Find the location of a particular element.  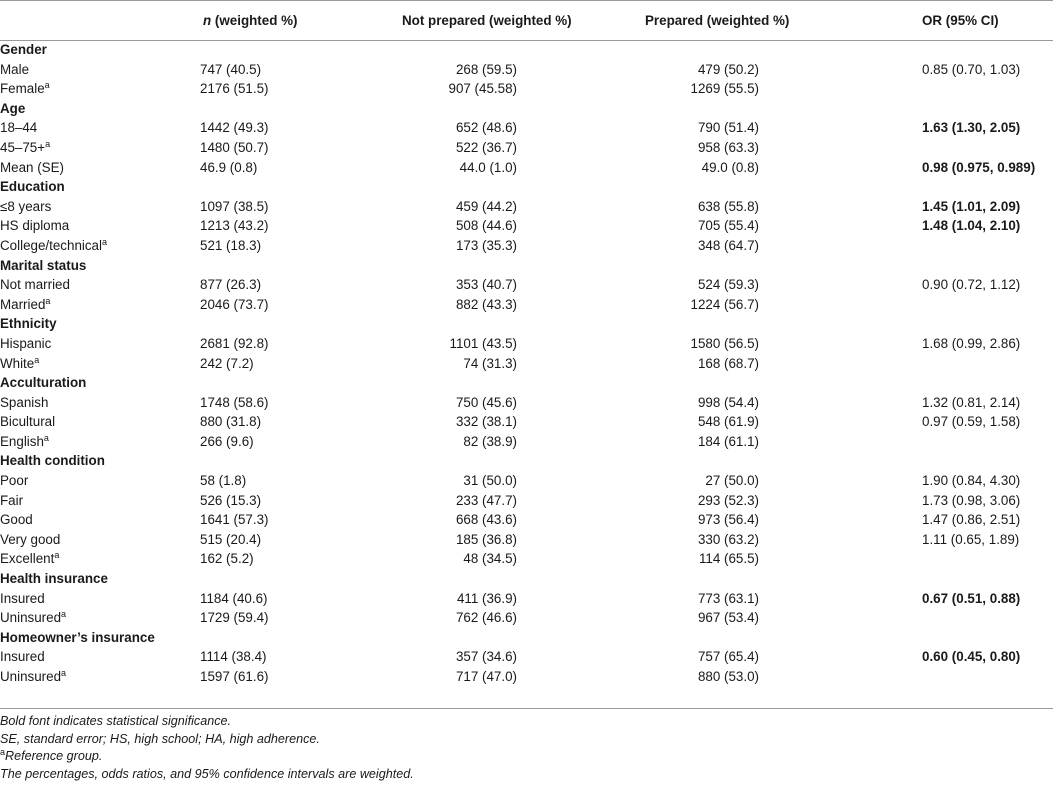

row-label: Bicultural is located at coordinates (100, 422).